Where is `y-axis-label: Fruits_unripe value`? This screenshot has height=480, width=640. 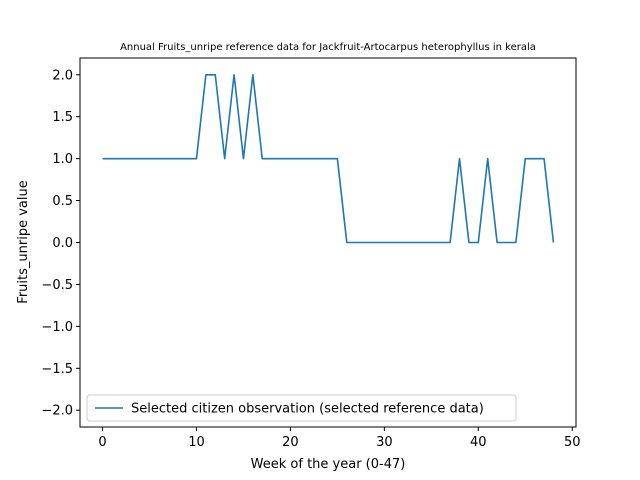 y-axis-label: Fruits_unripe value is located at coordinates (23, 241).